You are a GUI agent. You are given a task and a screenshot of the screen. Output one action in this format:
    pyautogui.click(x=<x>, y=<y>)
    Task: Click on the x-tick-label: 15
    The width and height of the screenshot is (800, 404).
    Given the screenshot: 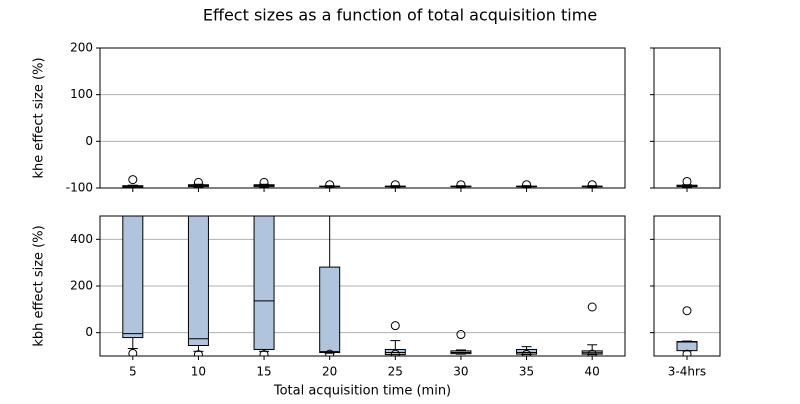 What is the action you would take?
    pyautogui.click(x=263, y=372)
    